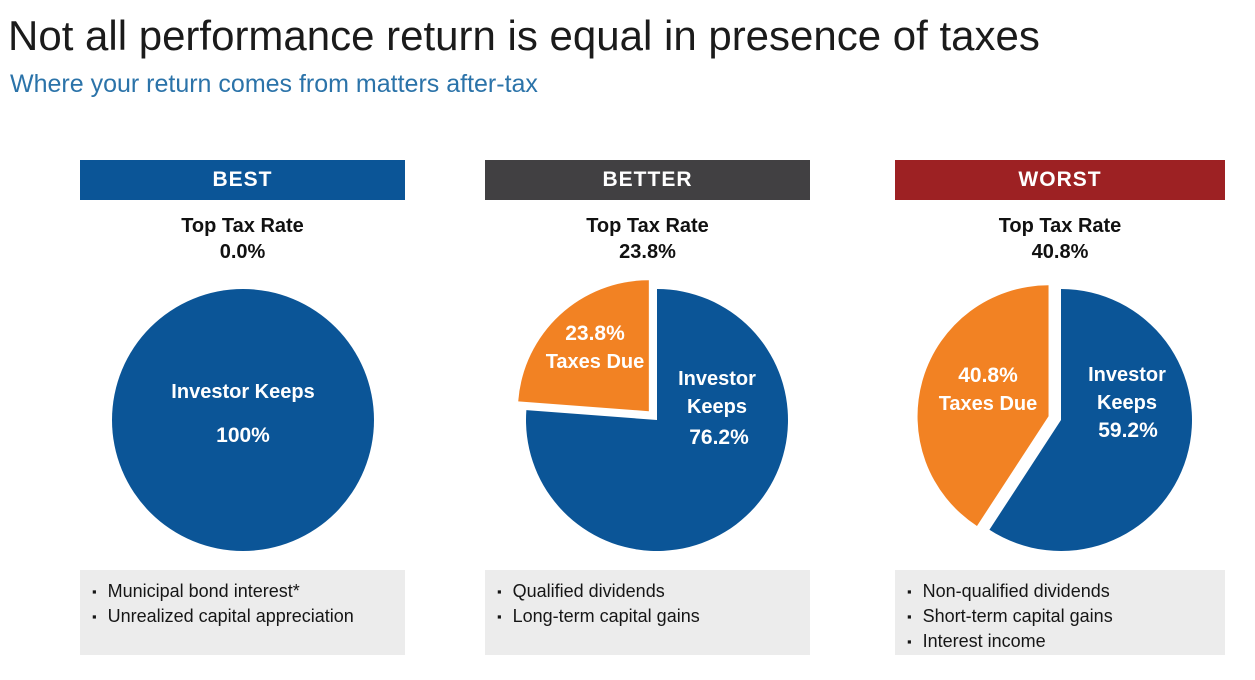 The image size is (1255, 680). I want to click on tax-rate-value: 23.8%, so click(647, 252).